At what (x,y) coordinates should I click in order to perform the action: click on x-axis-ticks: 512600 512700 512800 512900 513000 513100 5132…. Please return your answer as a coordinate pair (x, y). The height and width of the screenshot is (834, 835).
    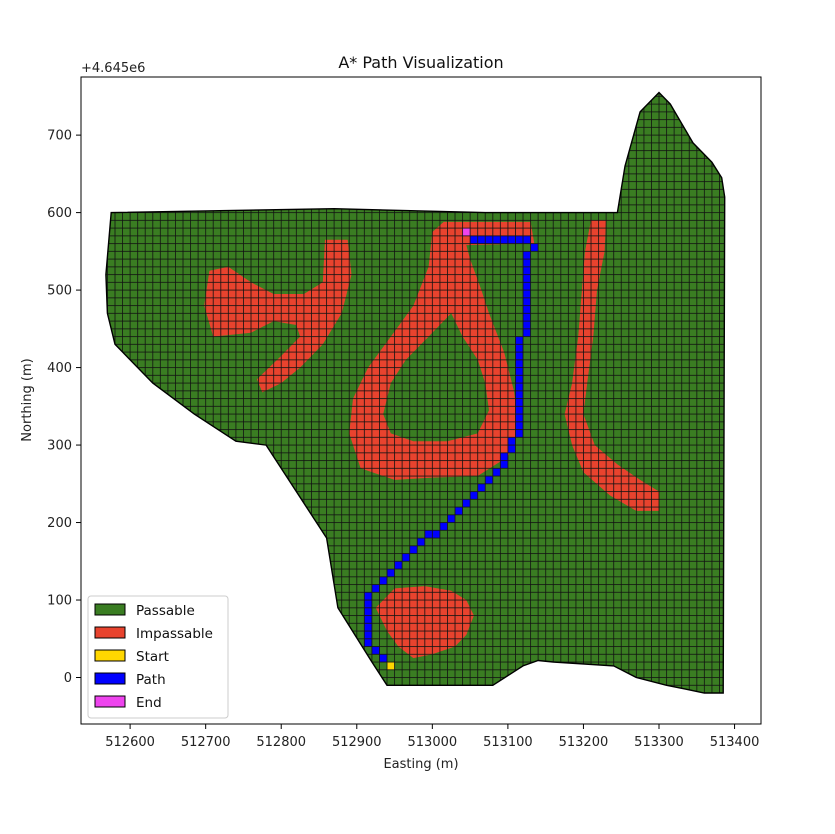
    Looking at the image, I should click on (432, 737).